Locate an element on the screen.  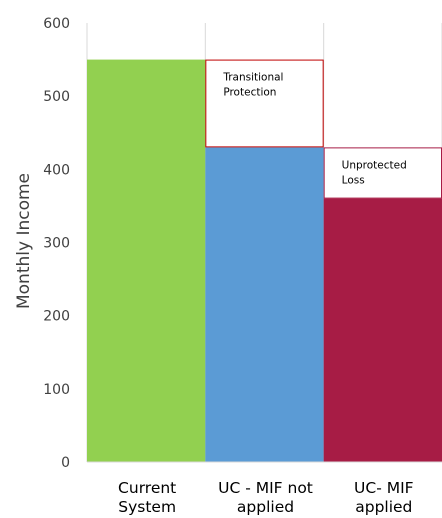
x-tick-label: UC - MIF not applied is located at coordinates (265, 497).